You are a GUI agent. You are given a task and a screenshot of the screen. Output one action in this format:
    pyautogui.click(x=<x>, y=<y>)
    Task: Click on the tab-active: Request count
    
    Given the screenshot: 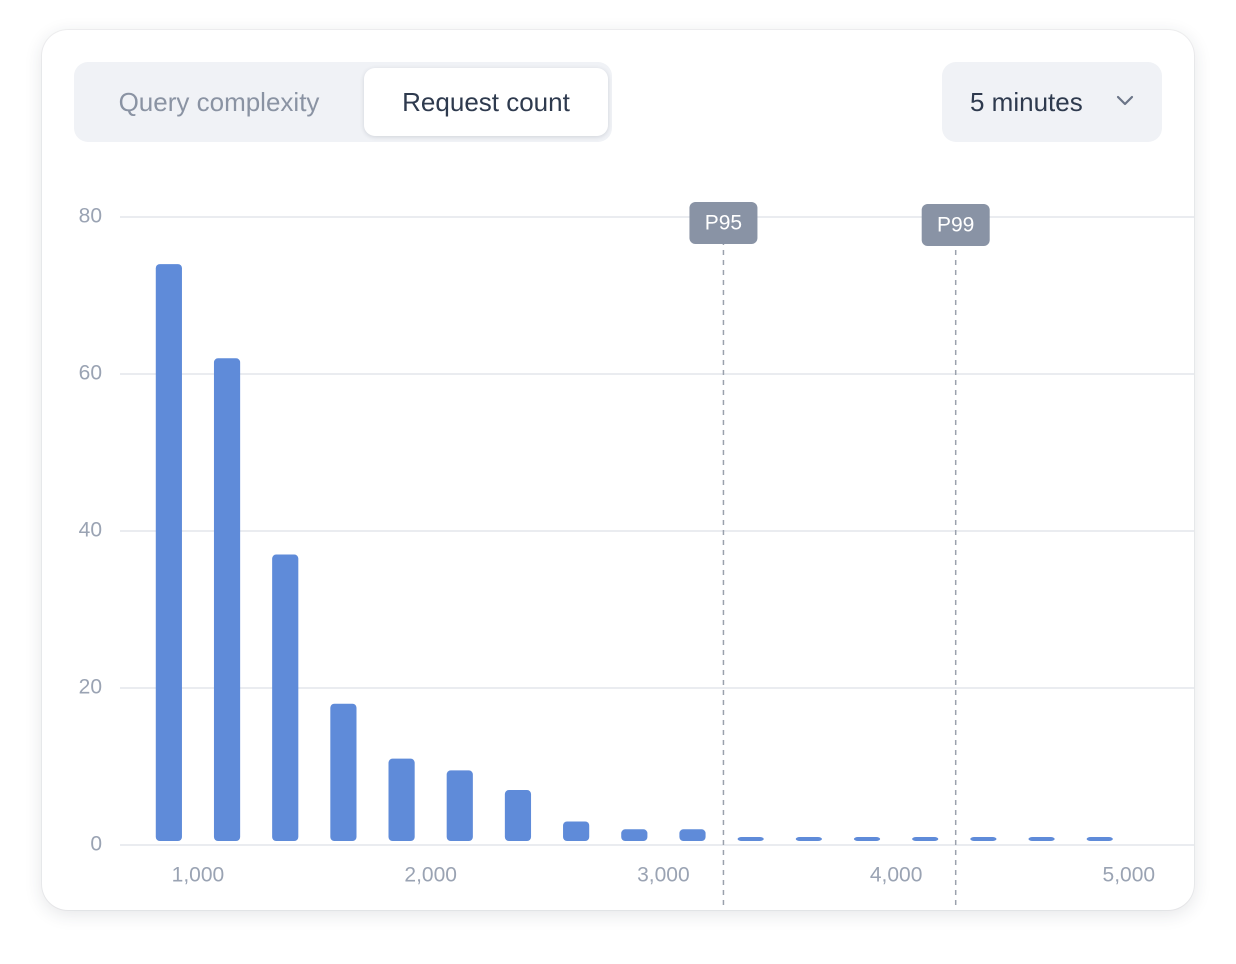 What is the action you would take?
    pyautogui.click(x=486, y=102)
    